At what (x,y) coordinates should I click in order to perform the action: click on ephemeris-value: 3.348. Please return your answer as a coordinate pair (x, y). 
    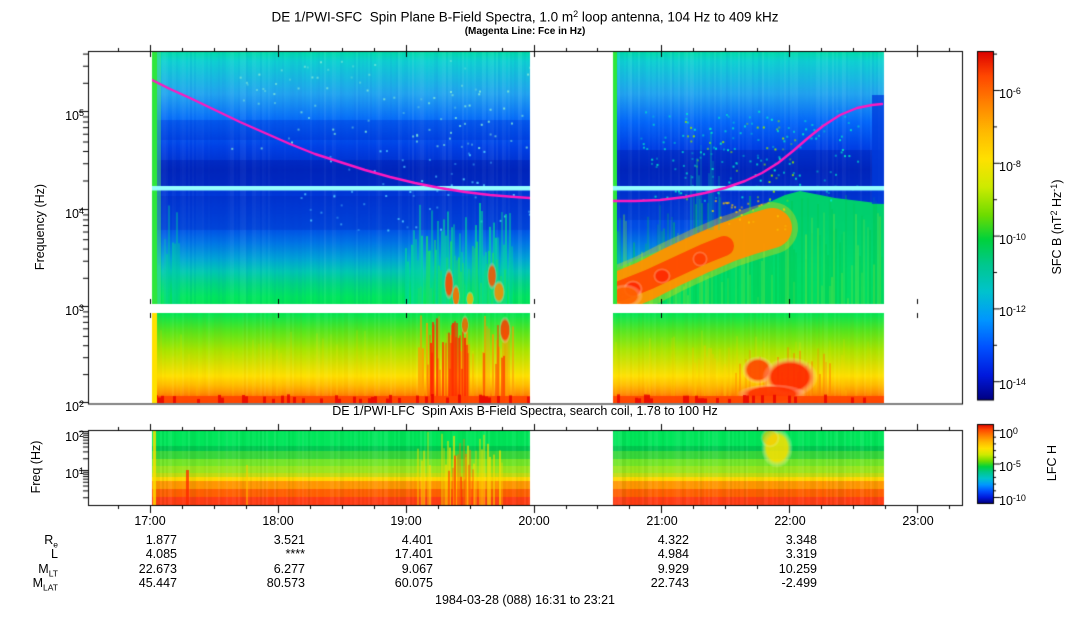
    Looking at the image, I should click on (801, 540).